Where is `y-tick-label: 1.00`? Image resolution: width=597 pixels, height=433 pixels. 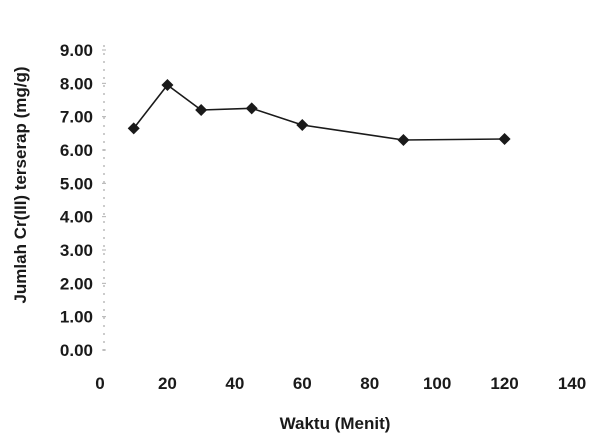 y-tick-label: 1.00 is located at coordinates (76, 317).